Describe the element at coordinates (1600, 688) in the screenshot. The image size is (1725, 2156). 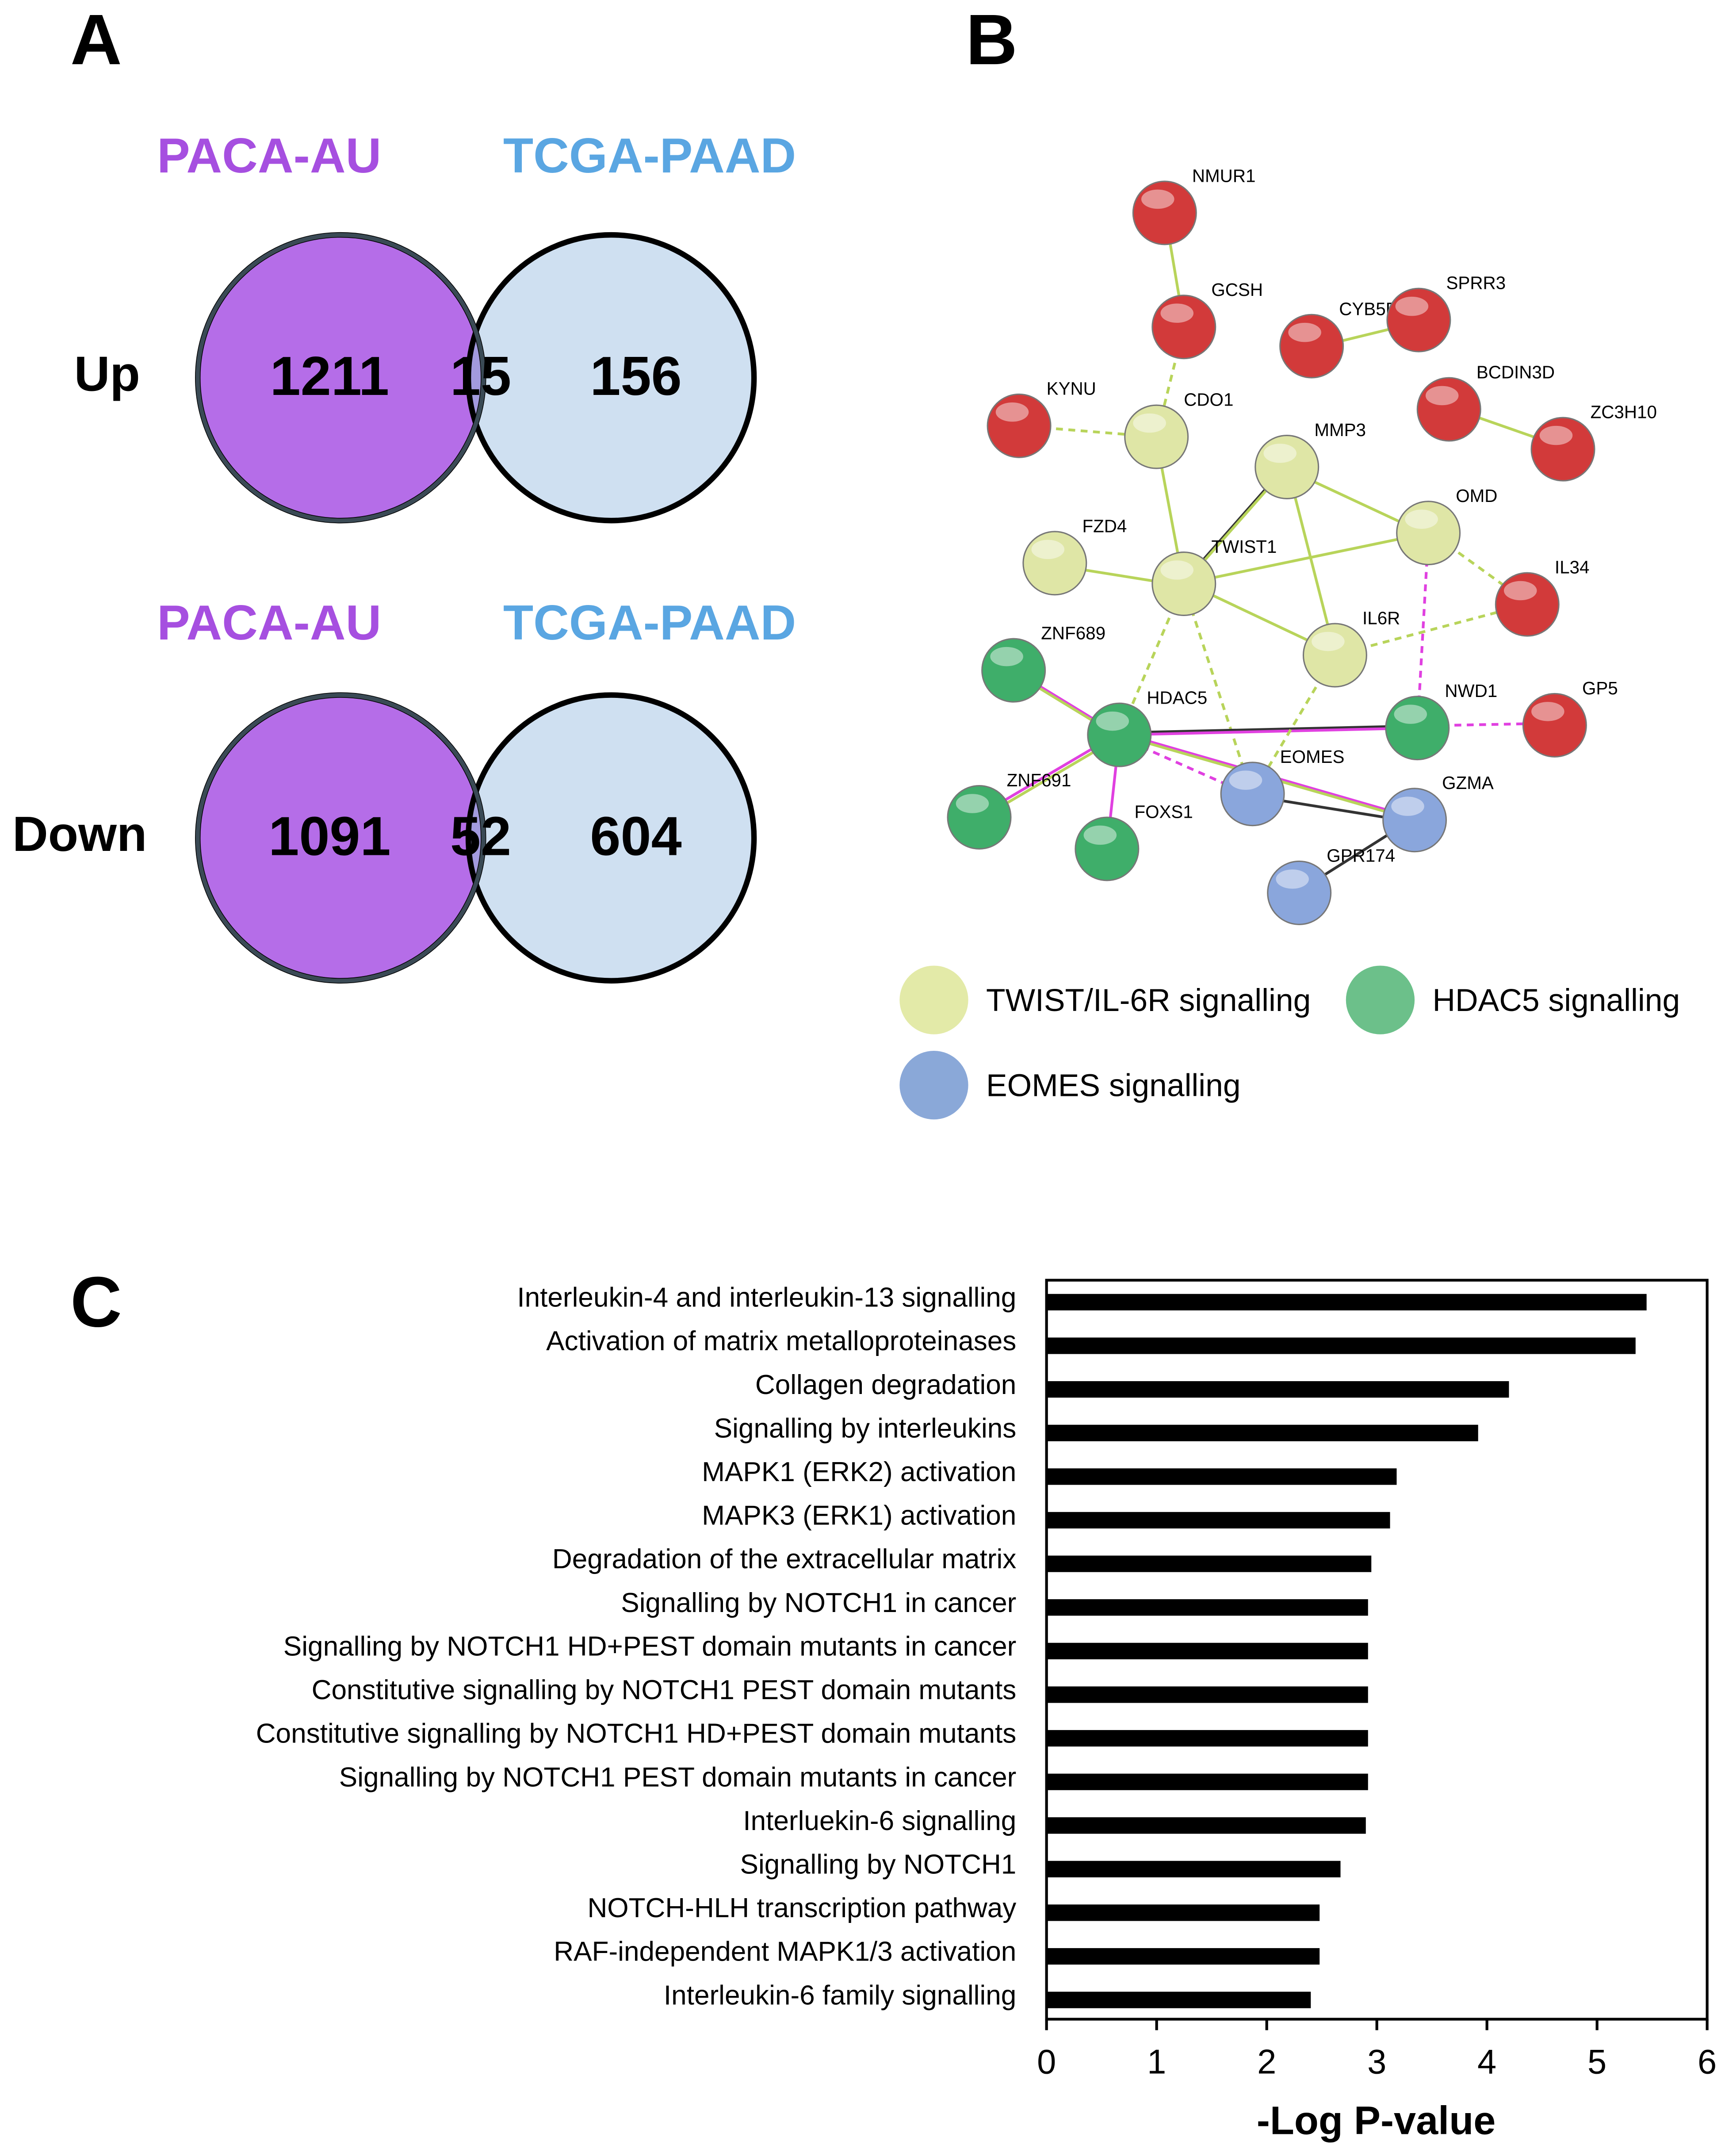
I see `node-label: GP5` at that location.